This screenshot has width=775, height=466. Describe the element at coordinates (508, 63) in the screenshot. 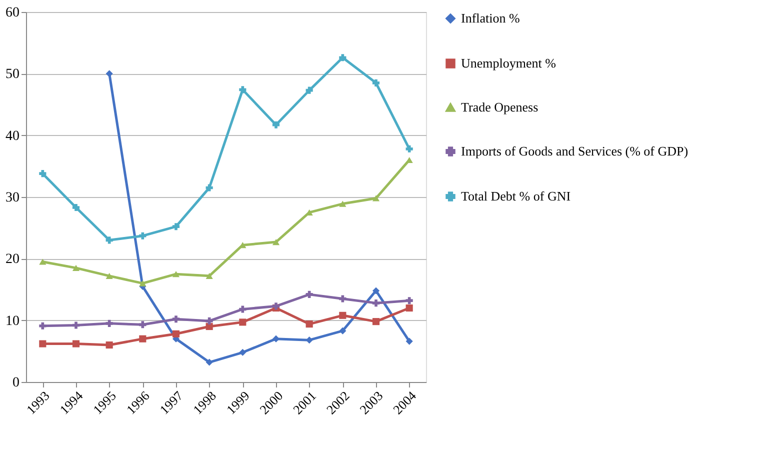

I see `legend-label: Unemployment %` at that location.